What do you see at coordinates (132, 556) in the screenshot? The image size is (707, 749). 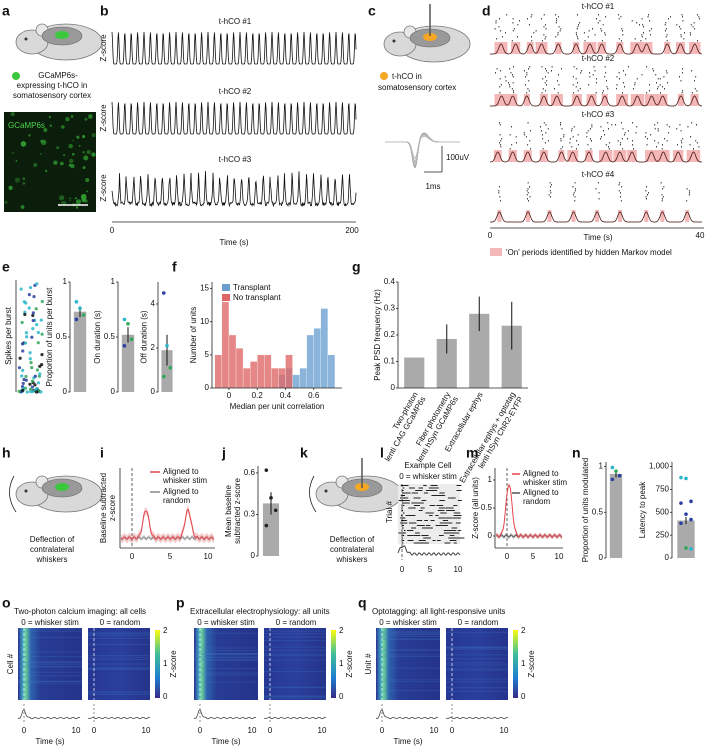 I see `x-tick-label: 0` at bounding box center [132, 556].